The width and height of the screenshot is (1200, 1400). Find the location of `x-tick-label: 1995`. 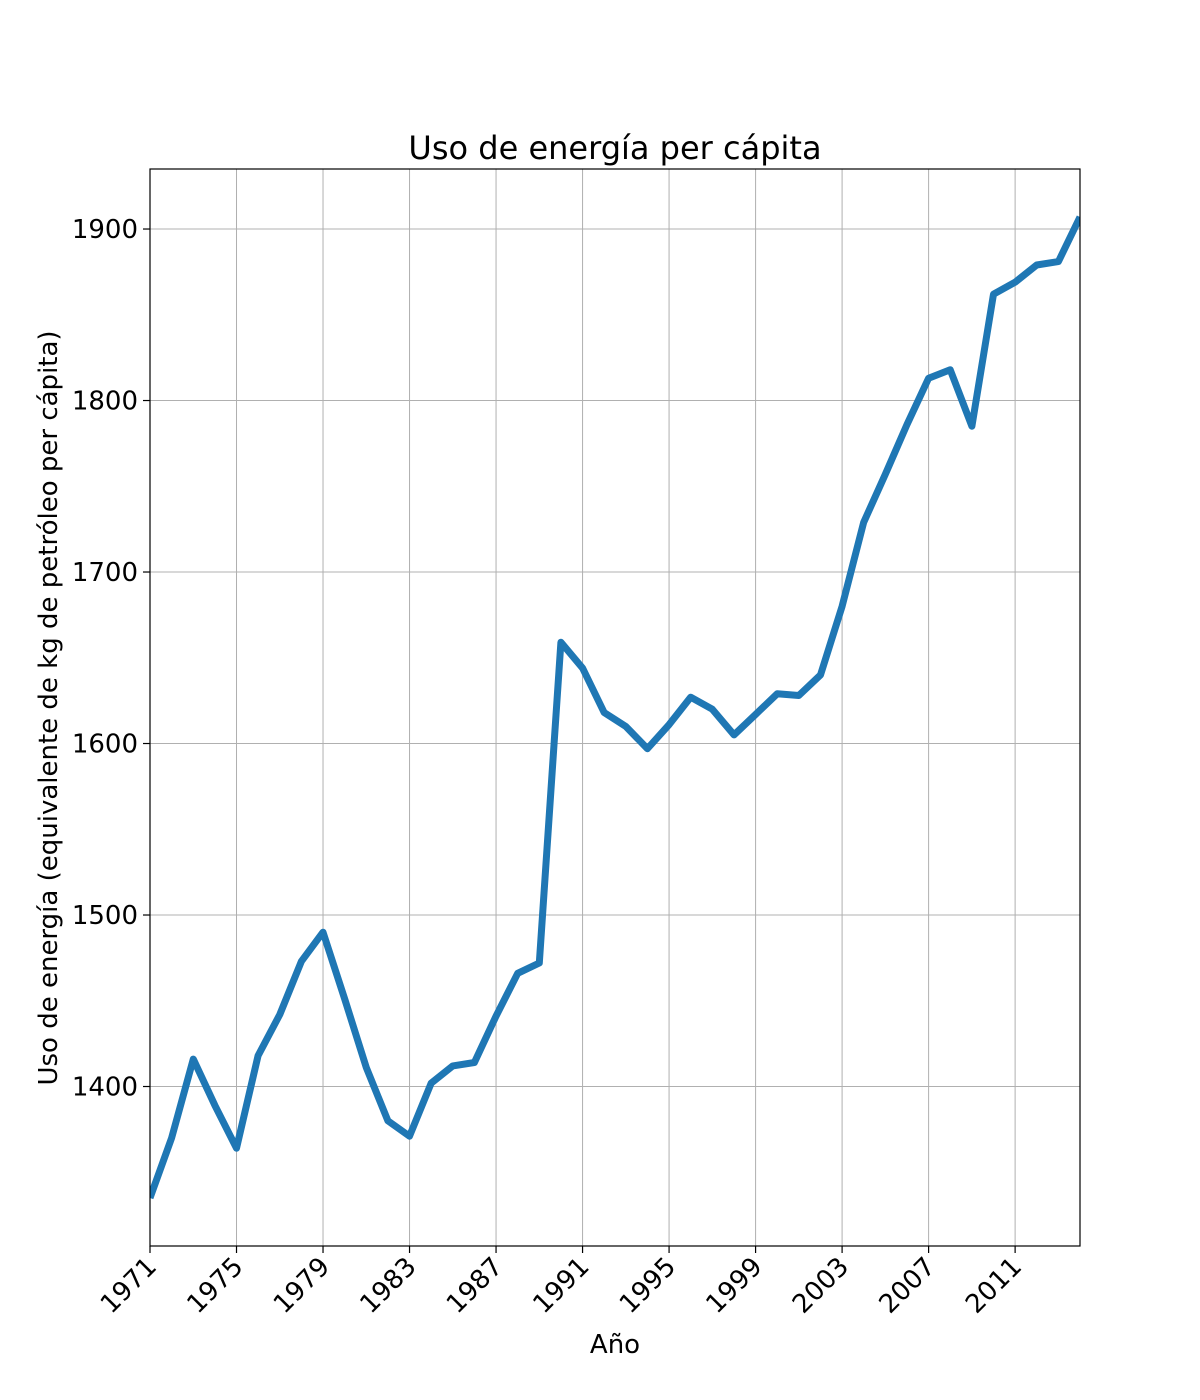

x-tick-label: 1995 is located at coordinates (648, 1286).